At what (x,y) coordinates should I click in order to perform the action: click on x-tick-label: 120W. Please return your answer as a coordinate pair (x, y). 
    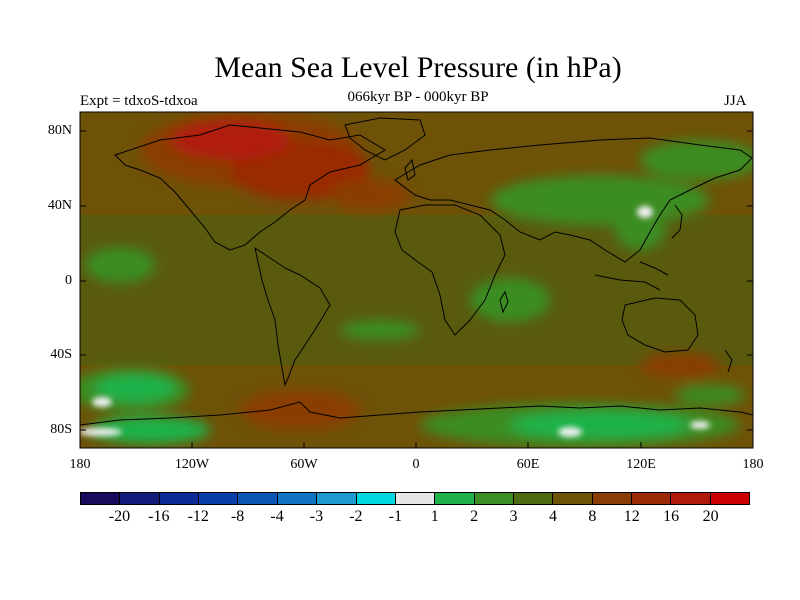
    Looking at the image, I should click on (192, 464).